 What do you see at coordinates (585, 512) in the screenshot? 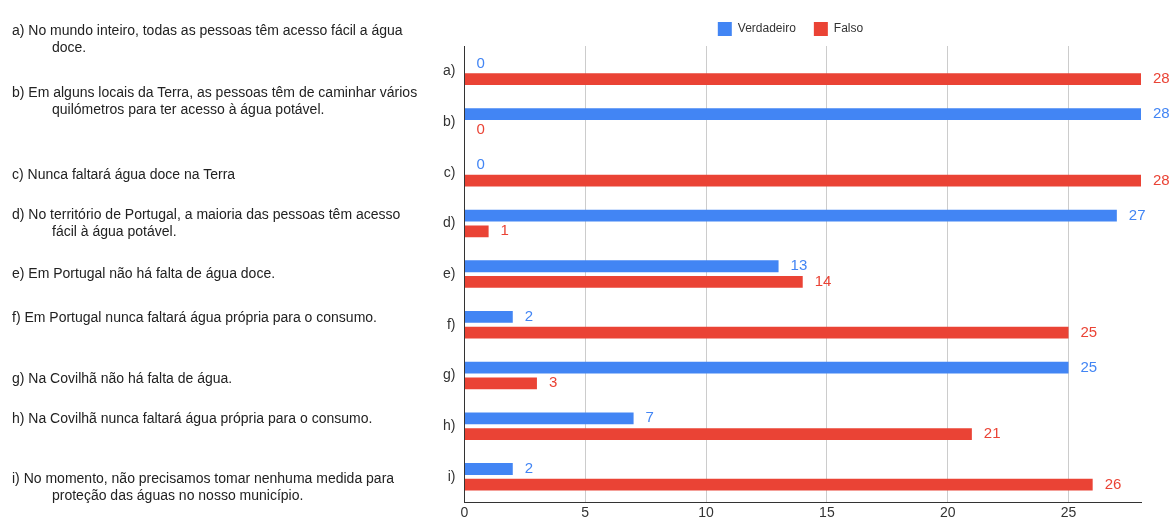
I see `x-tick-label: 5` at bounding box center [585, 512].